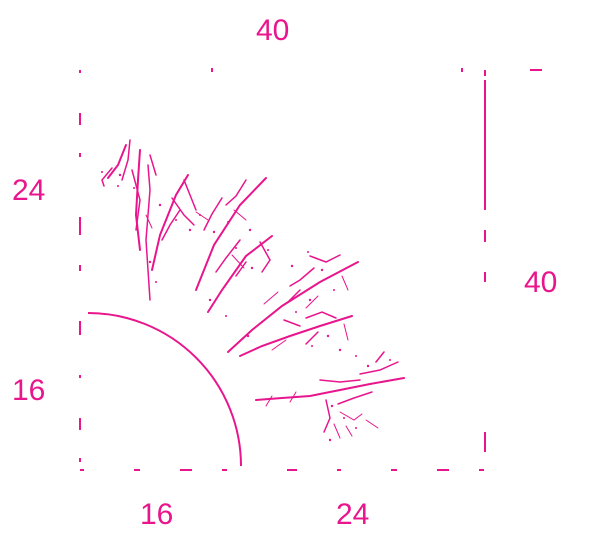  Describe the element at coordinates (29, 390) in the screenshot. I see `left-lower-label: 16` at that location.